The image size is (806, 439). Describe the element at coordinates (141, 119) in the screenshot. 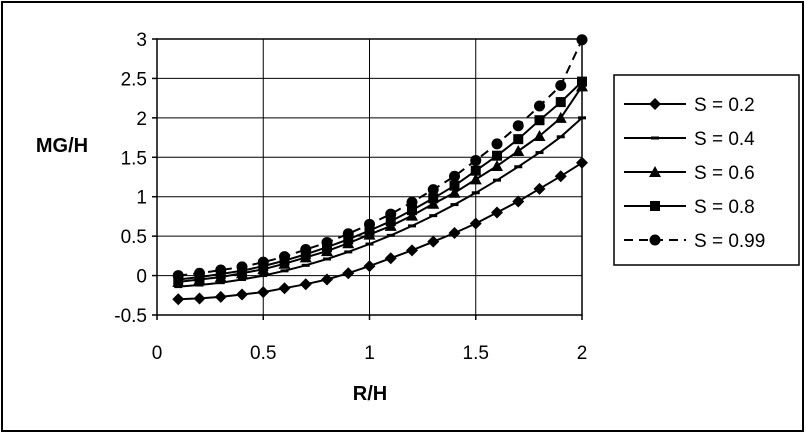

I see `y-tick-label: 2` at that location.